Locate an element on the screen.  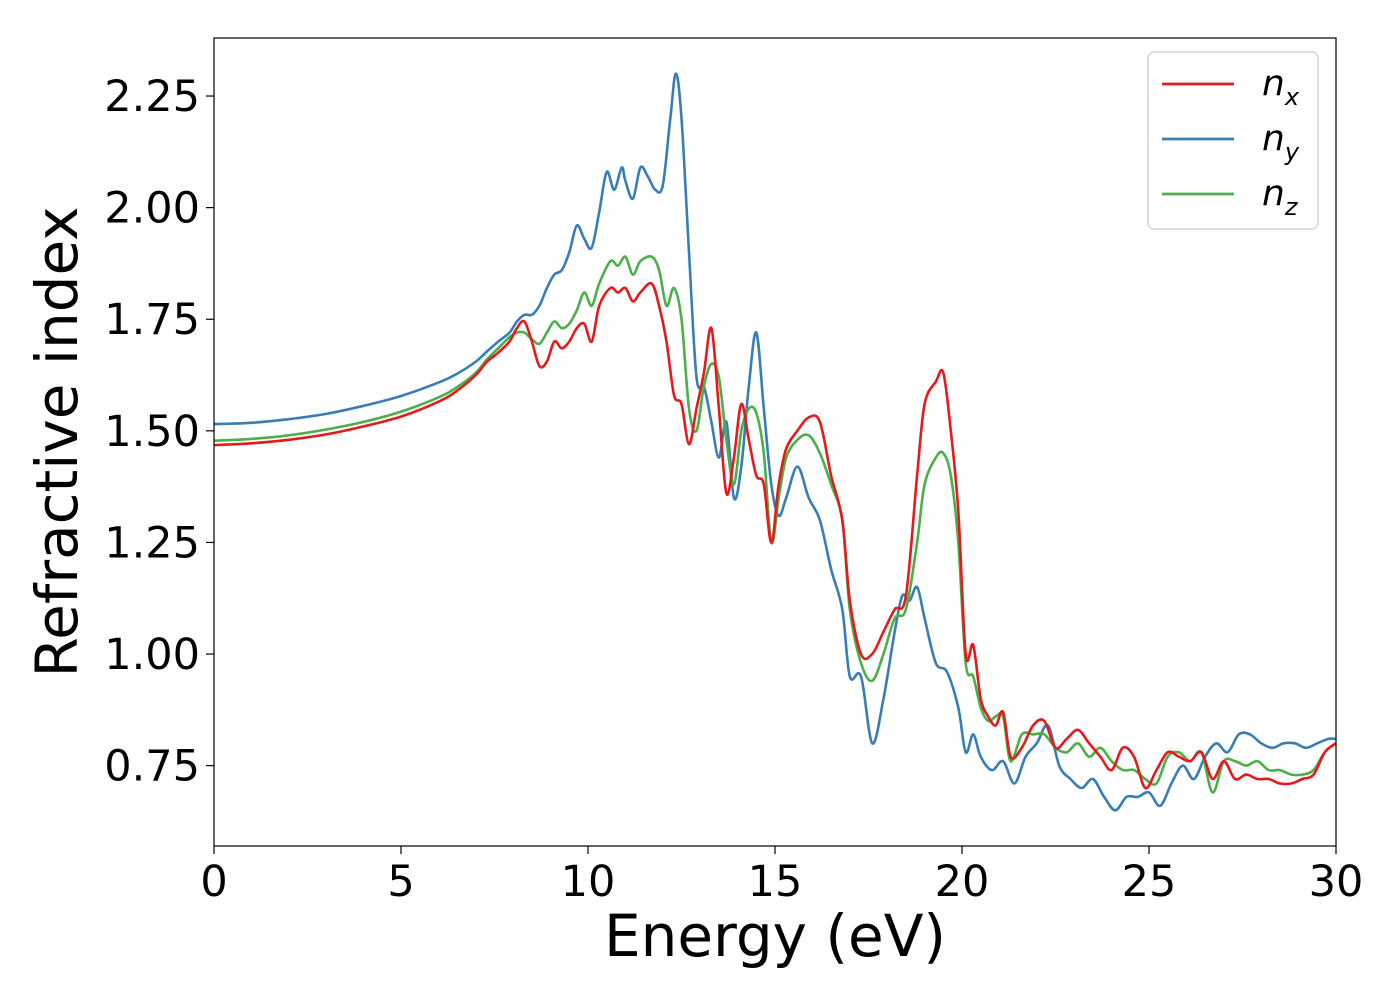
legend: nx ny nz is located at coordinates (1233, 140).